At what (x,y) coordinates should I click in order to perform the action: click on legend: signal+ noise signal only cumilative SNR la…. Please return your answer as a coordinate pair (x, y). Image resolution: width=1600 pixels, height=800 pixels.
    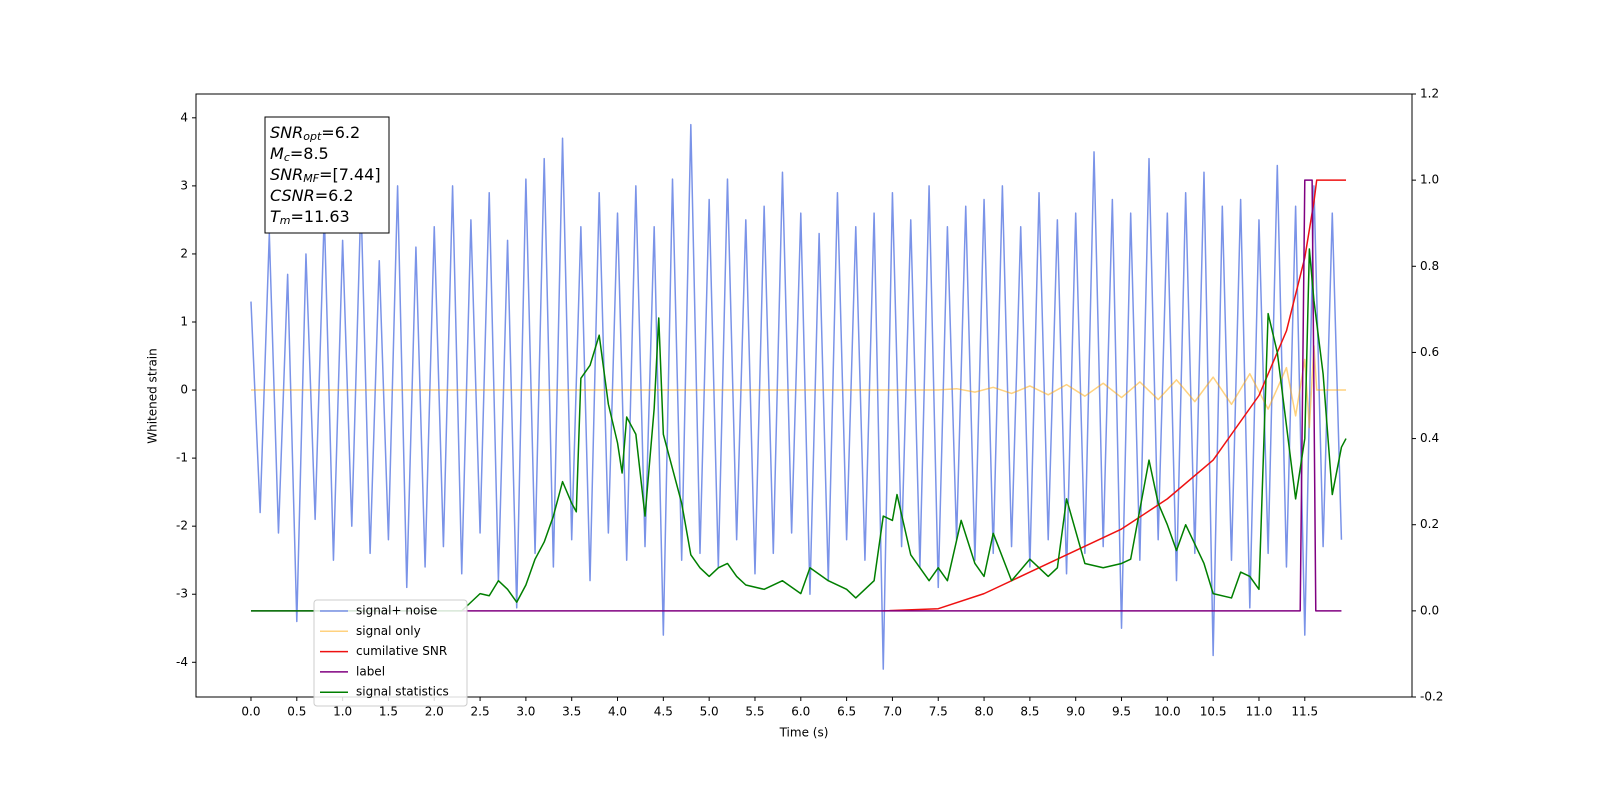
    Looking at the image, I should click on (390, 653).